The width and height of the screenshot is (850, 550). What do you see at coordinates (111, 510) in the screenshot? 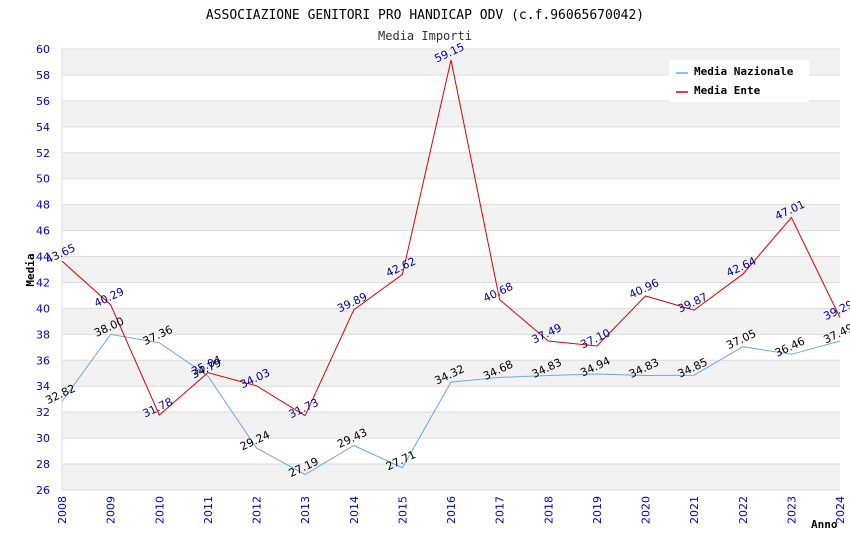
I see `x-tick-label: 2009` at bounding box center [111, 510].